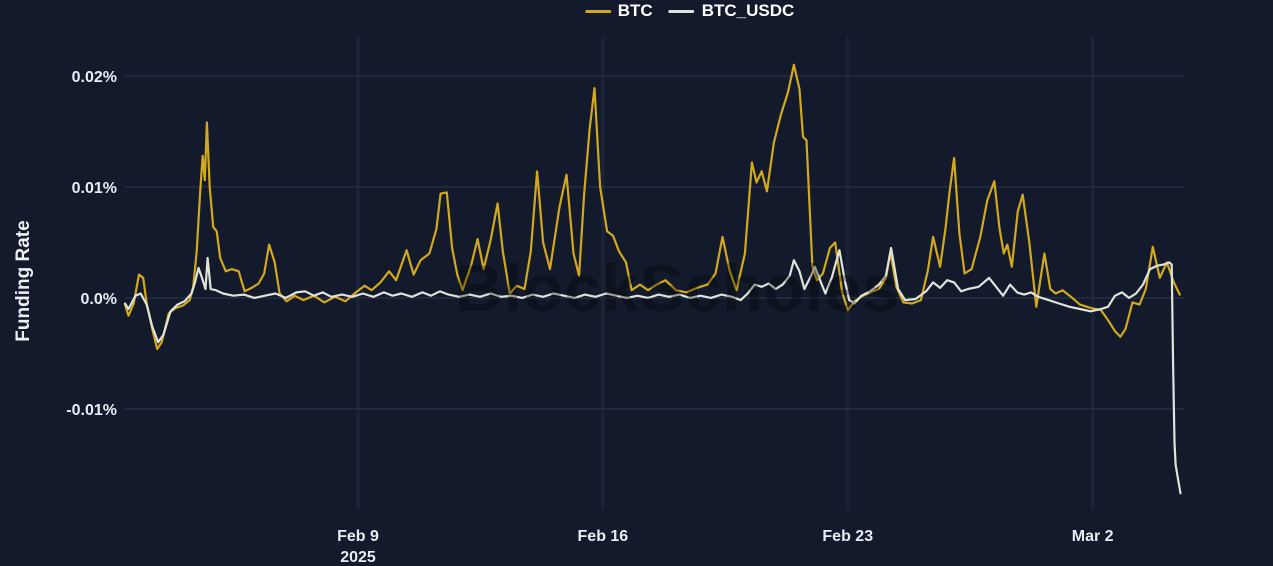 This screenshot has width=1273, height=566. I want to click on x-tick-label: Feb 9, so click(358, 536).